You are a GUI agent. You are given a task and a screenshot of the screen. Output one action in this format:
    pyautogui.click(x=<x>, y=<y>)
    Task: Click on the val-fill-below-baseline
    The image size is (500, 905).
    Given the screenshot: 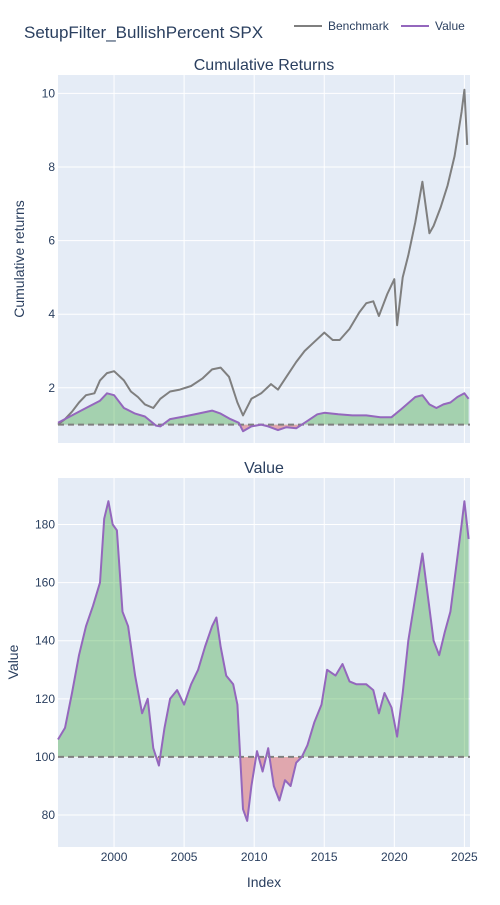 What is the action you would take?
    pyautogui.click(x=229, y=788)
    